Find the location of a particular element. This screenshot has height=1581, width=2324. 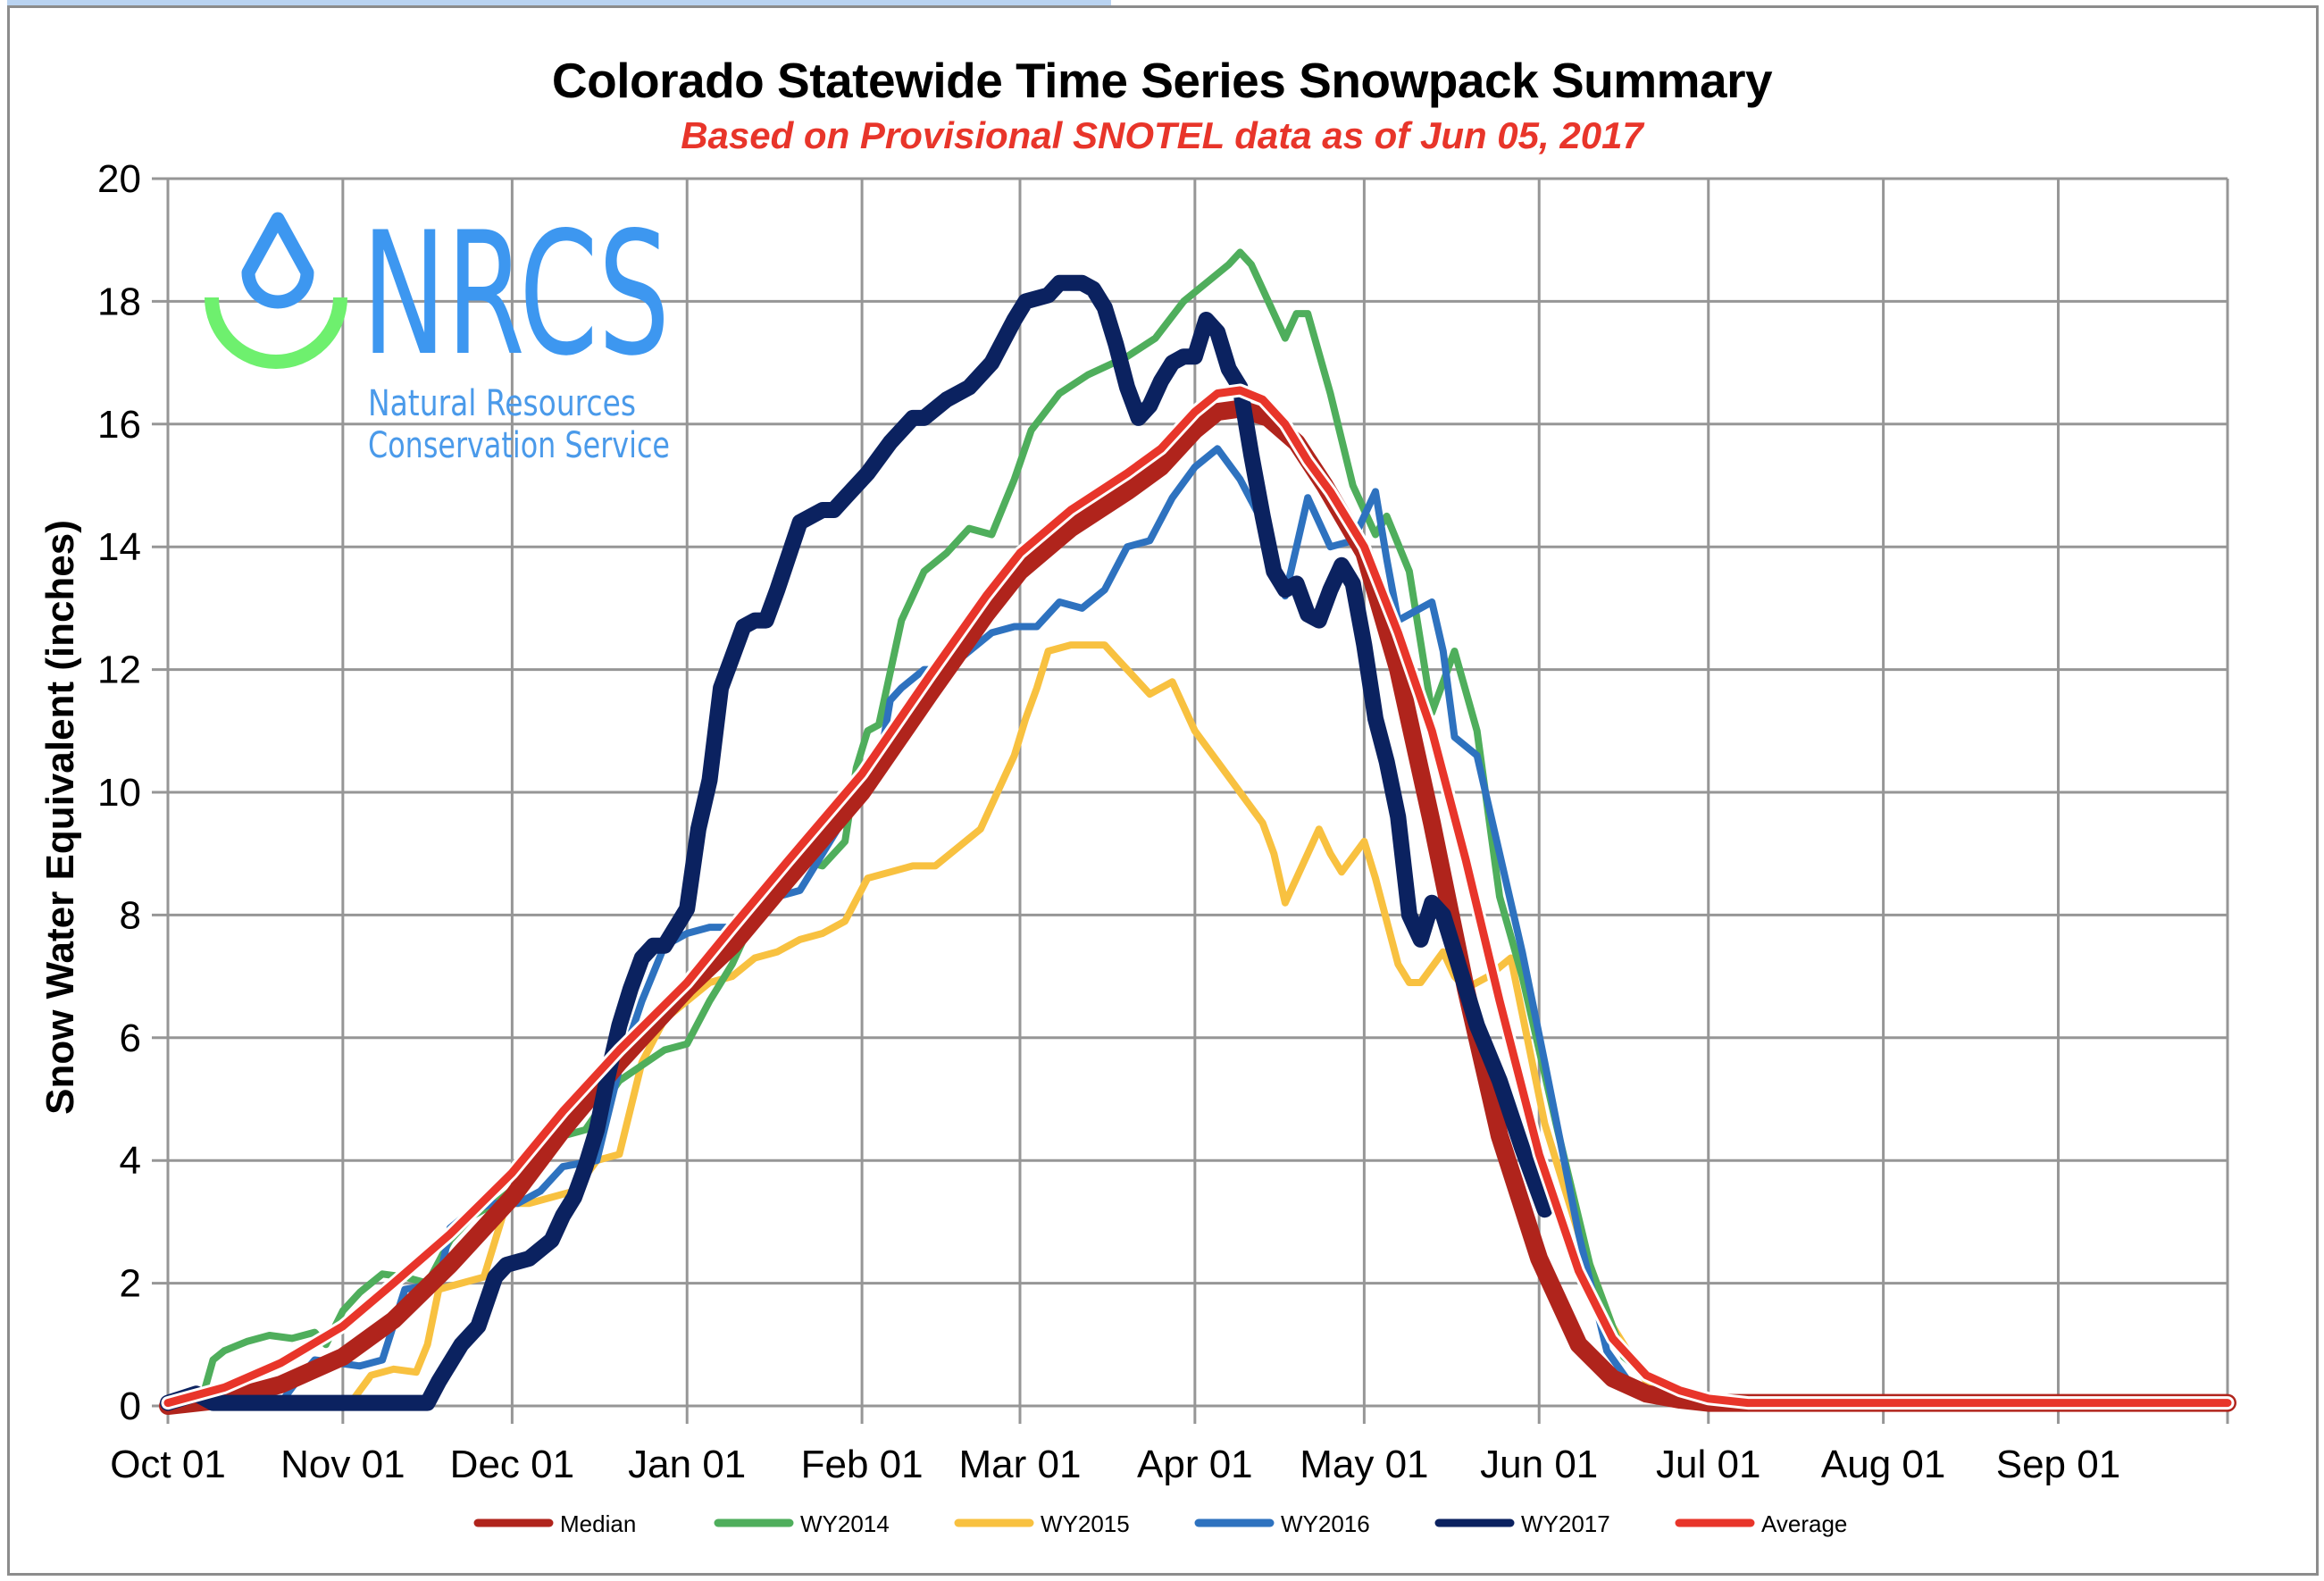

logo-acronym: NRCS is located at coordinates (516, 295).